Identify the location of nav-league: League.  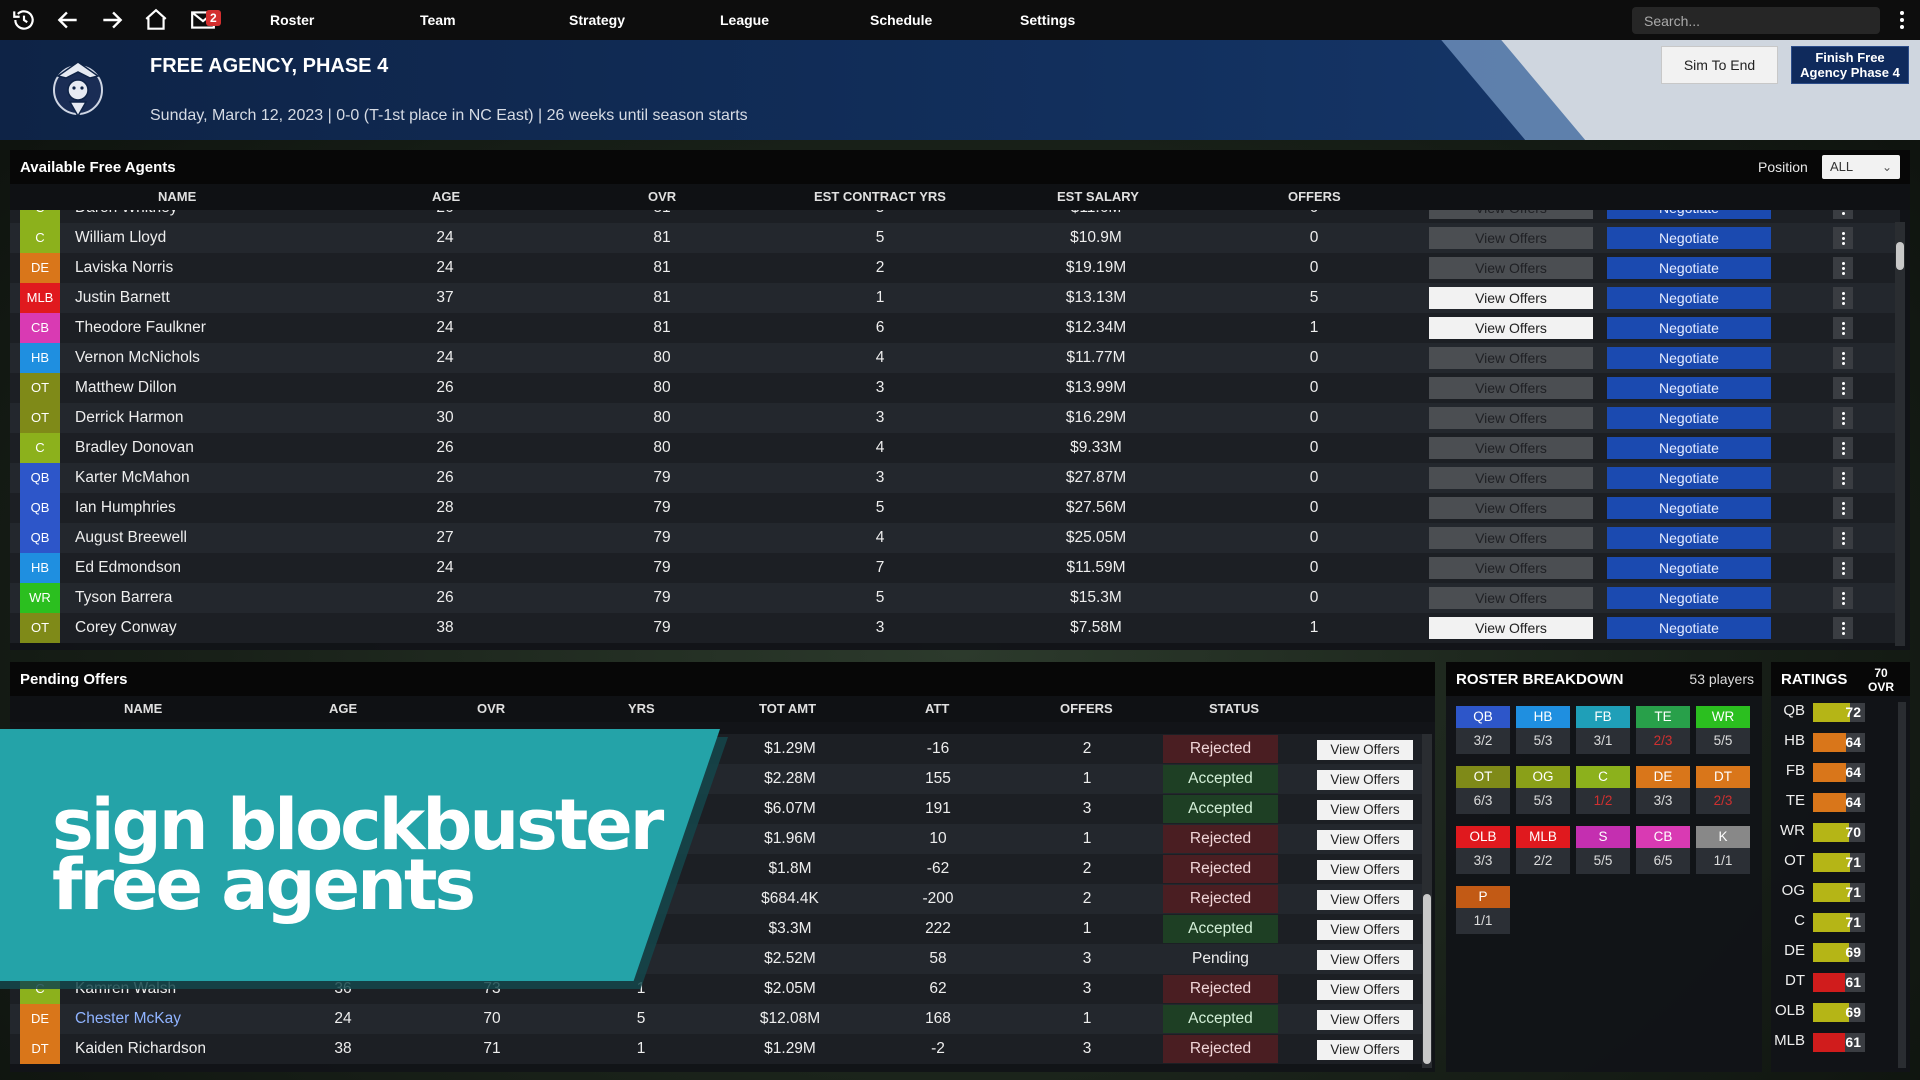
(745, 20).